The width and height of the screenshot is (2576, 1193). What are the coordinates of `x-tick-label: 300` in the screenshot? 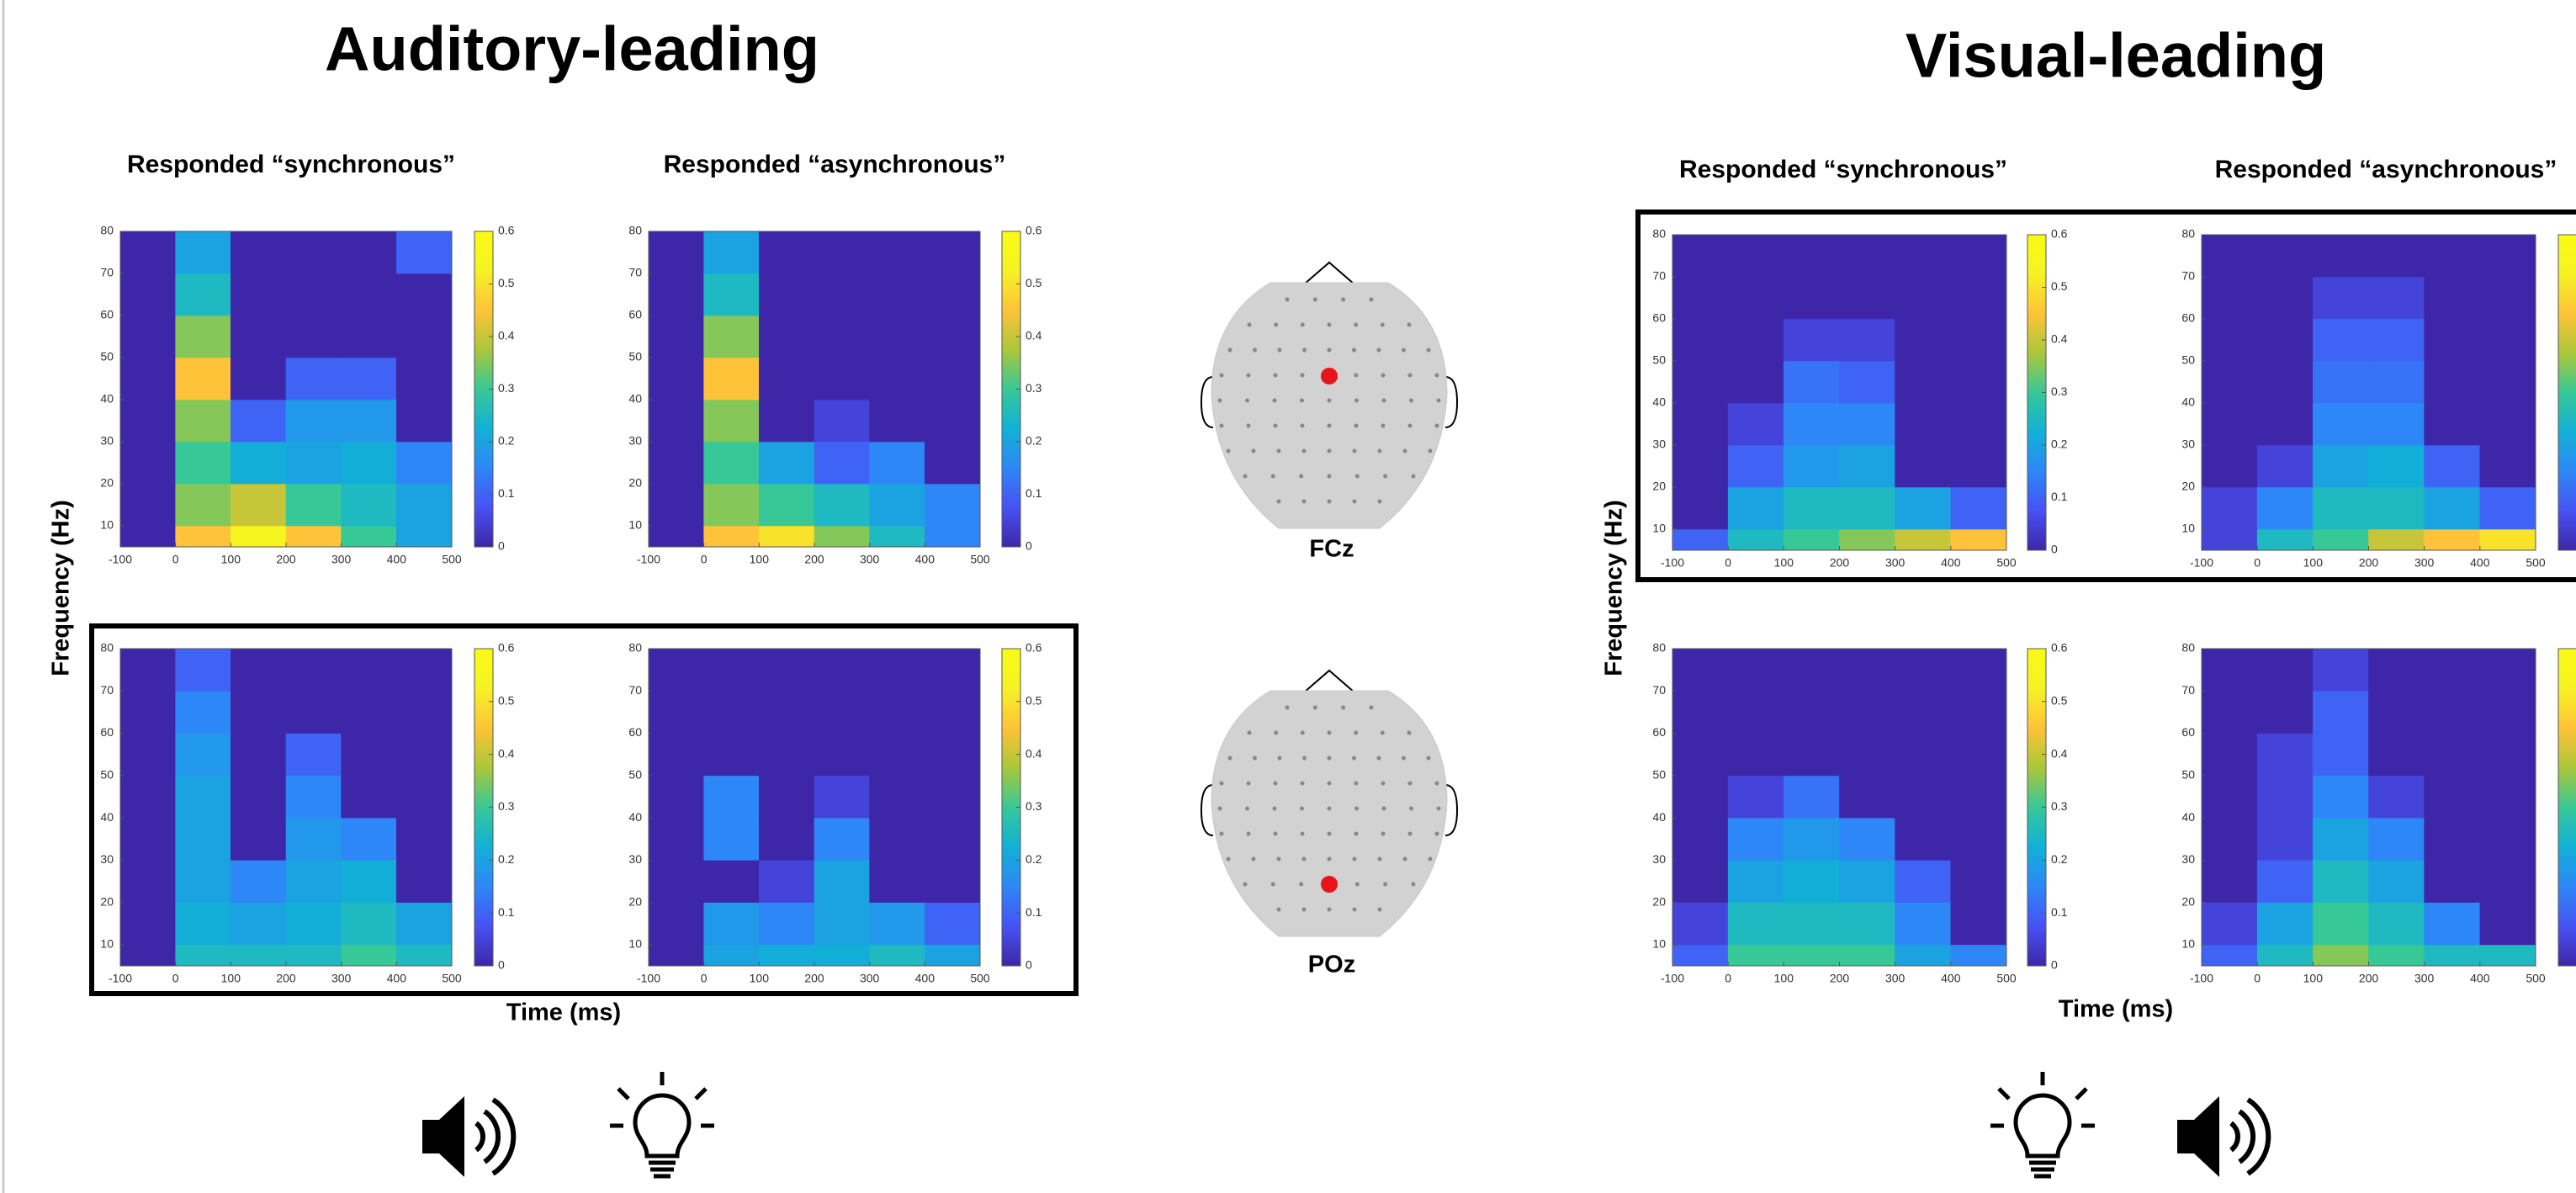 It's located at (870, 559).